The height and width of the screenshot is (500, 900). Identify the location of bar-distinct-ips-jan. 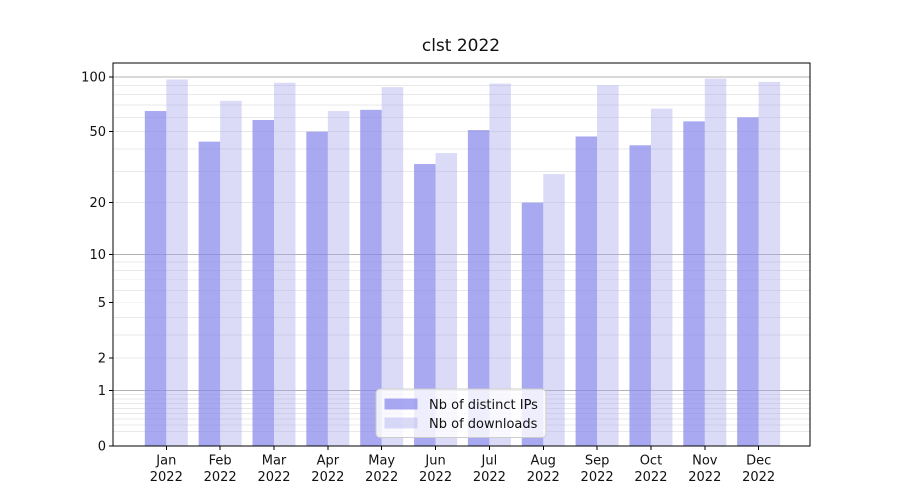
(155, 278).